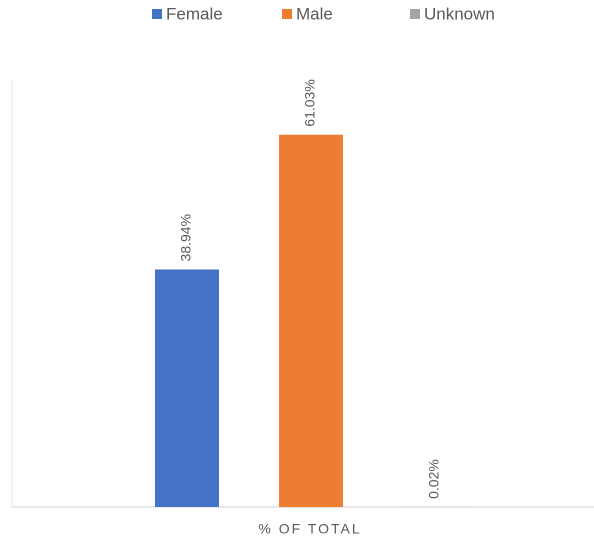 This screenshot has width=594, height=540. Describe the element at coordinates (194, 13) in the screenshot. I see `legend-label: Female` at that location.